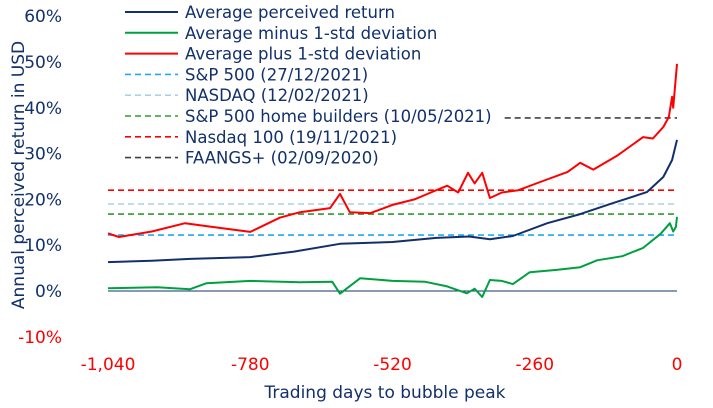 This screenshot has width=713, height=408. I want to click on y-tick-label: 10%, so click(43, 246).